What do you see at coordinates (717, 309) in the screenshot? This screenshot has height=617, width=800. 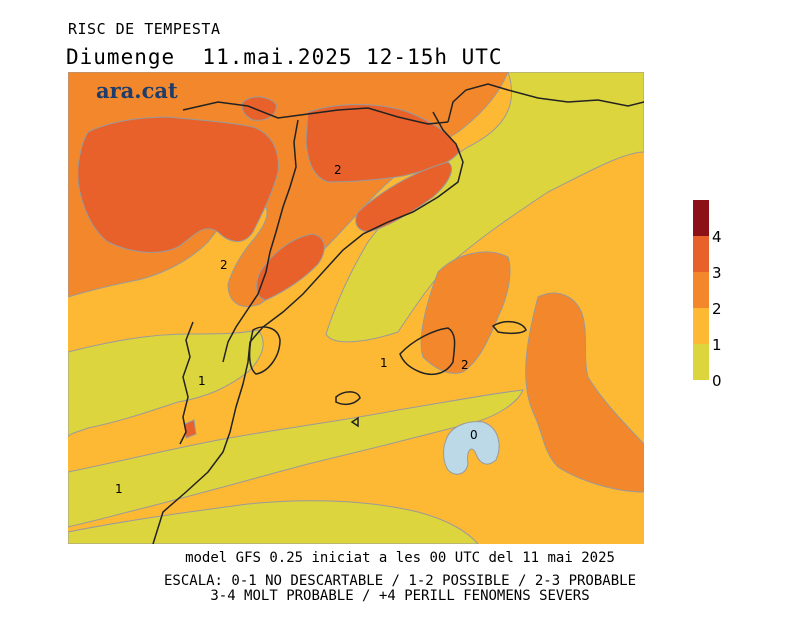 I see `legend-label: 2` at bounding box center [717, 309].